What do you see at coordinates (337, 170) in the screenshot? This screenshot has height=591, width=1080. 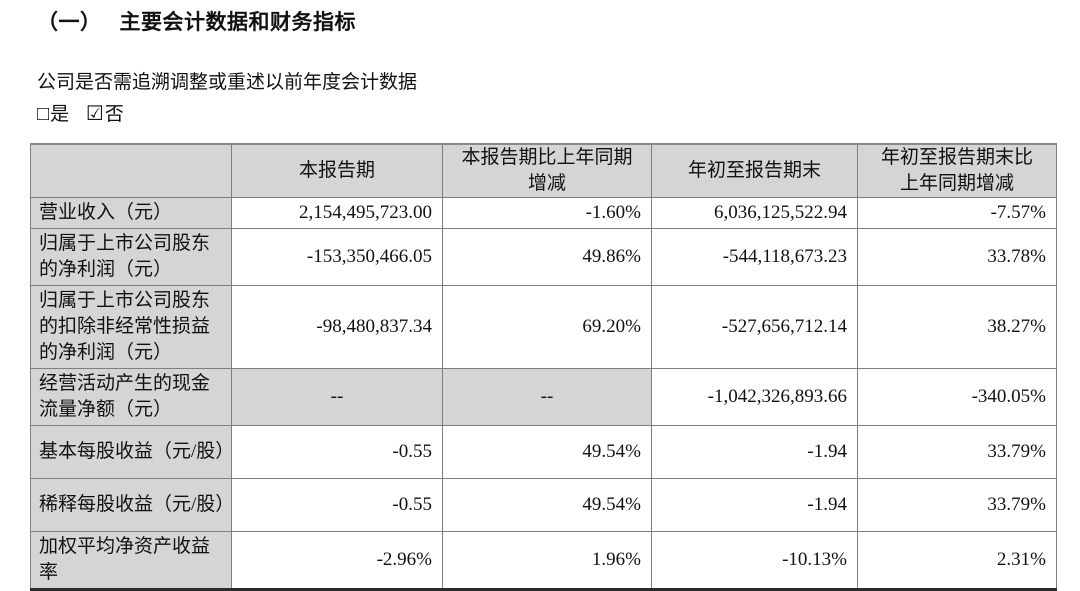 I see `header-cell-current-period: 本报告期` at bounding box center [337, 170].